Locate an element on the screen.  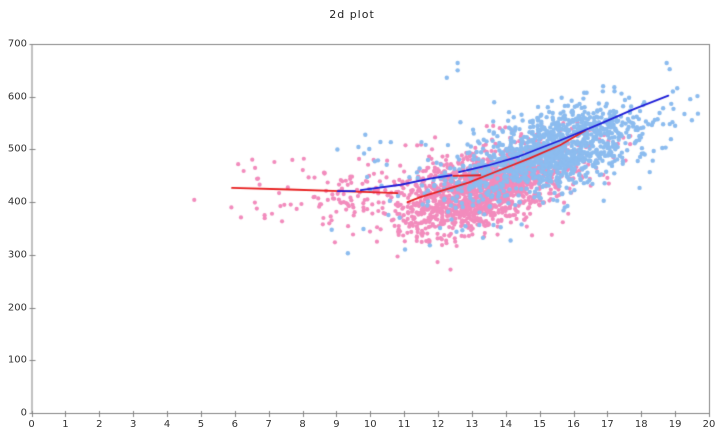
x-tick-label: 7 is located at coordinates (268, 424).